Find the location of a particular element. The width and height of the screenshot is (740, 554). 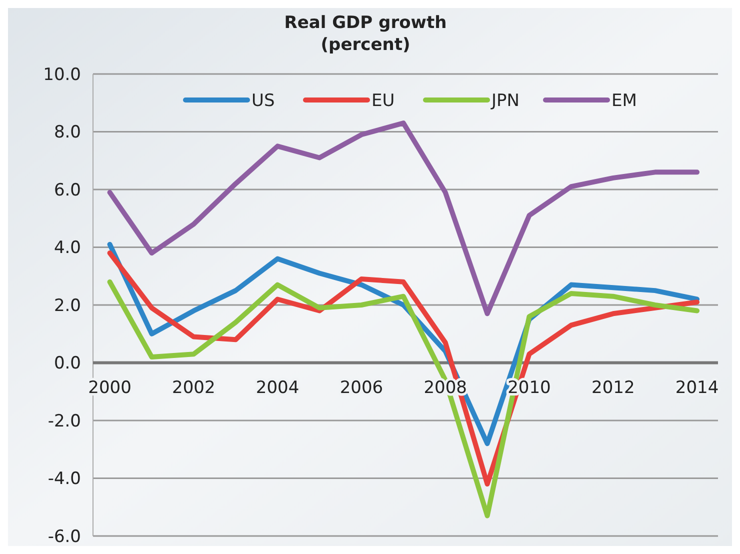

x-tick-label: 2000 is located at coordinates (110, 388).